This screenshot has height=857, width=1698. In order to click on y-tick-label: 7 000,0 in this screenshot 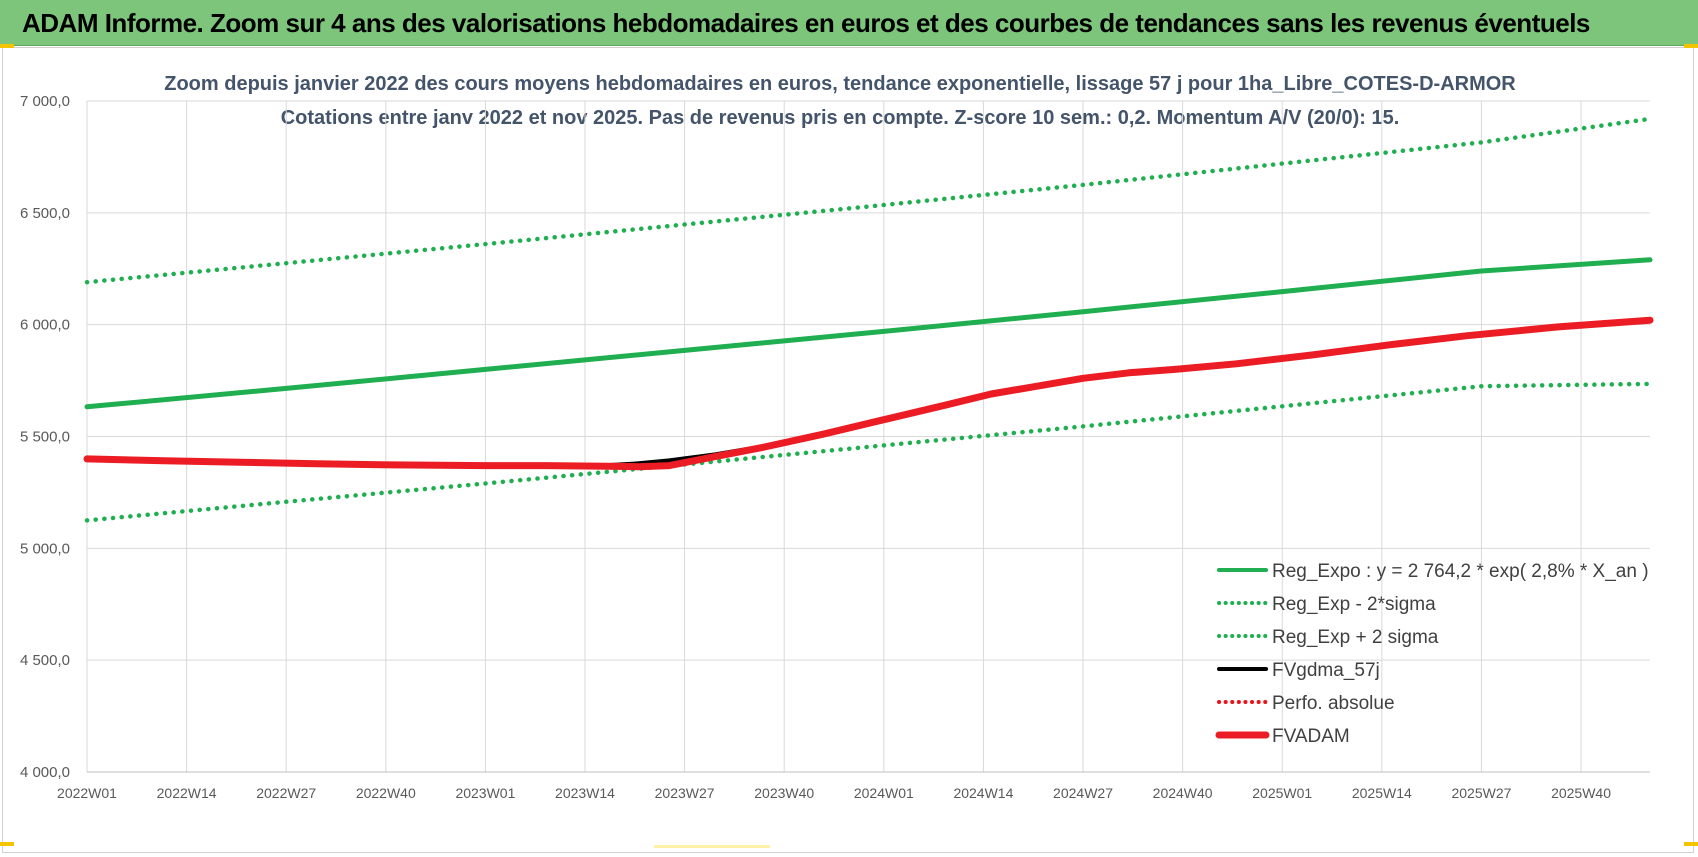, I will do `click(45, 101)`.